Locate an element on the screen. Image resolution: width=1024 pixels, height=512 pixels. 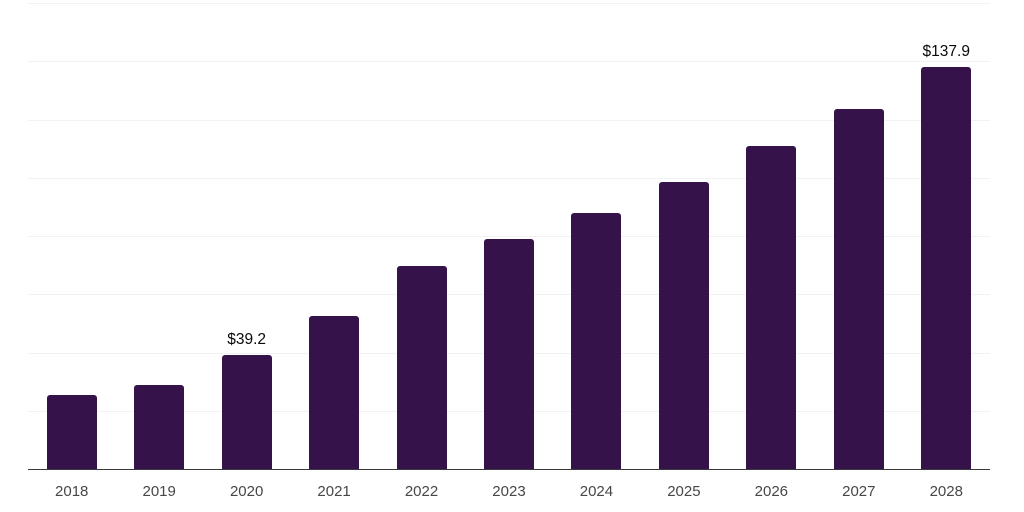
bar-2025 is located at coordinates (683, 325).